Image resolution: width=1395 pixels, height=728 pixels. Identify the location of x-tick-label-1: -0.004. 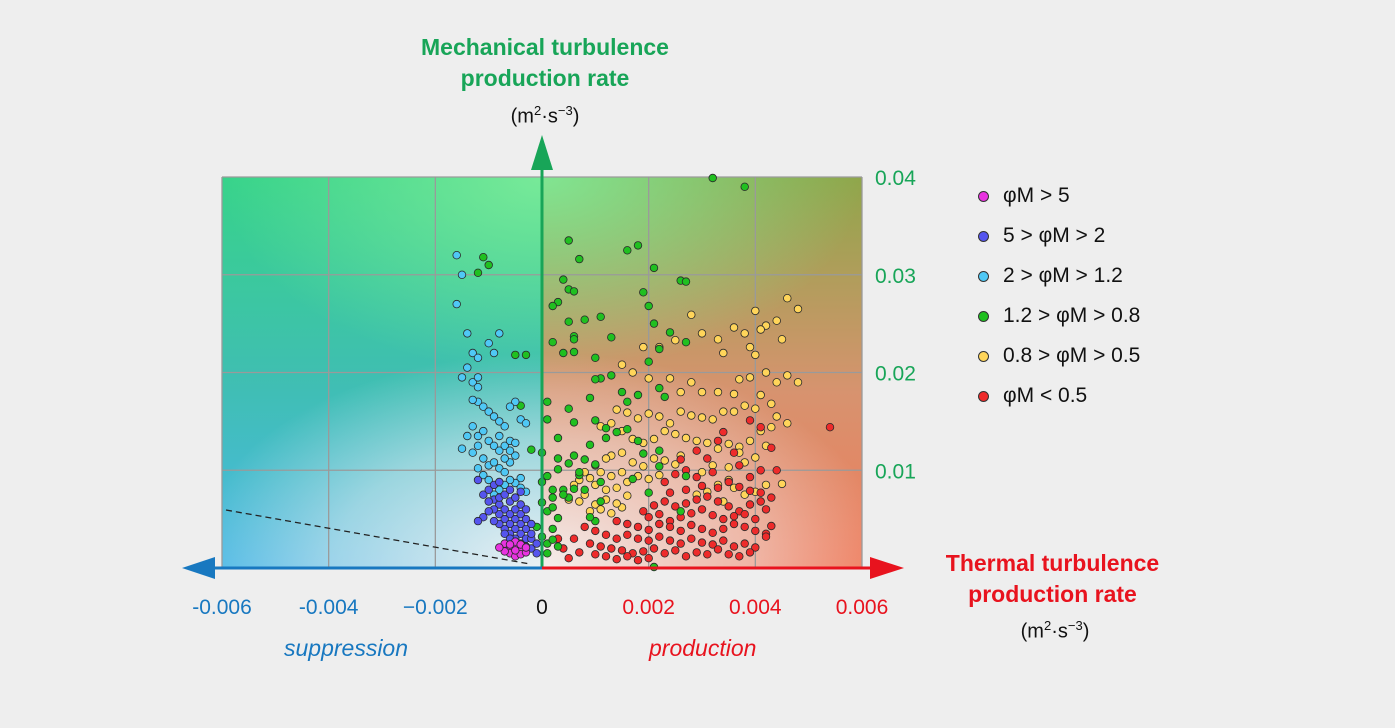
(329, 607).